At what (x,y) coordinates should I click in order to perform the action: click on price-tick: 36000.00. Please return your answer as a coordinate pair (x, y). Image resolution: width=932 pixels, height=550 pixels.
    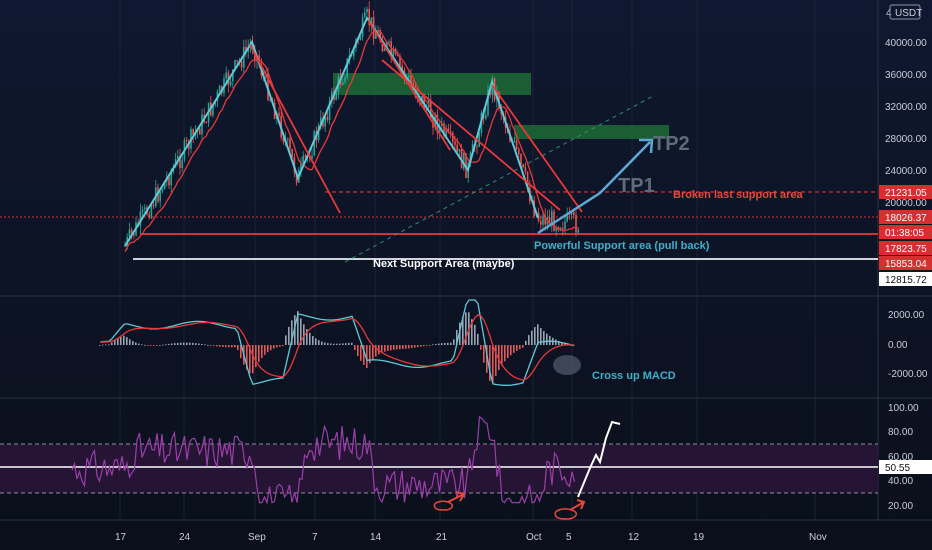
    Looking at the image, I should click on (906, 75).